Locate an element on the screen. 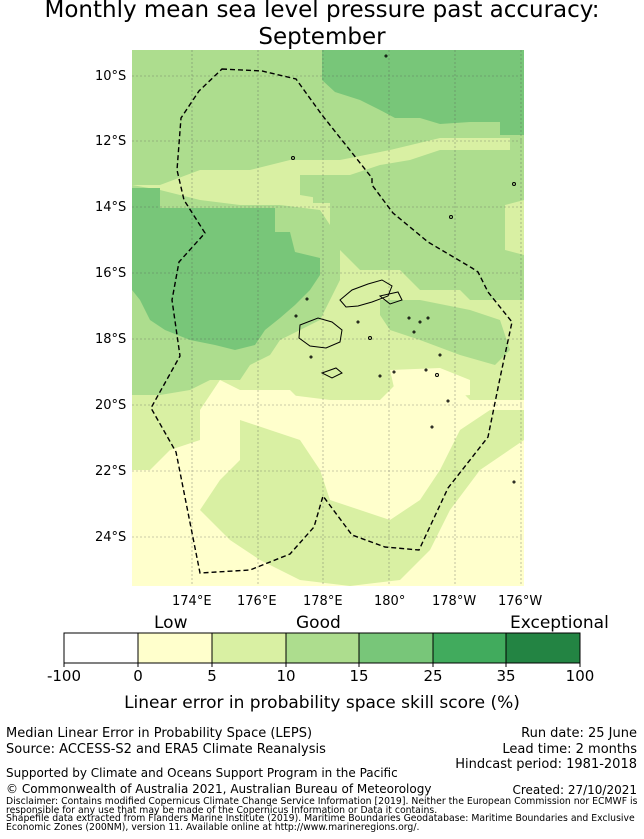  colorbar-category-good: Good is located at coordinates (318, 623).